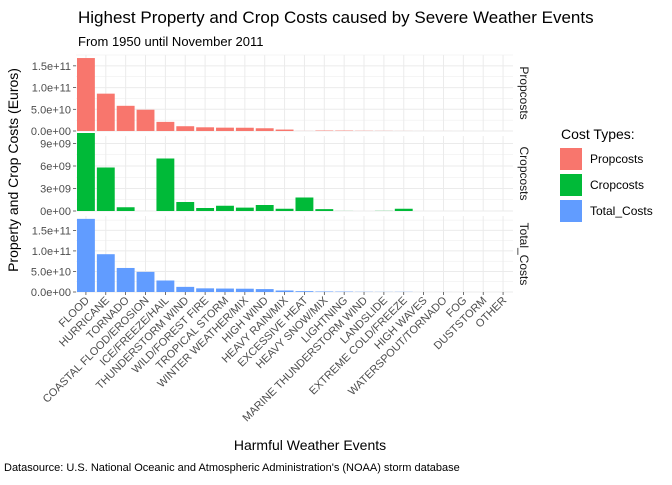 Image resolution: width=672 pixels, height=485 pixels. I want to click on legend-label: Propcosts, so click(616, 159).